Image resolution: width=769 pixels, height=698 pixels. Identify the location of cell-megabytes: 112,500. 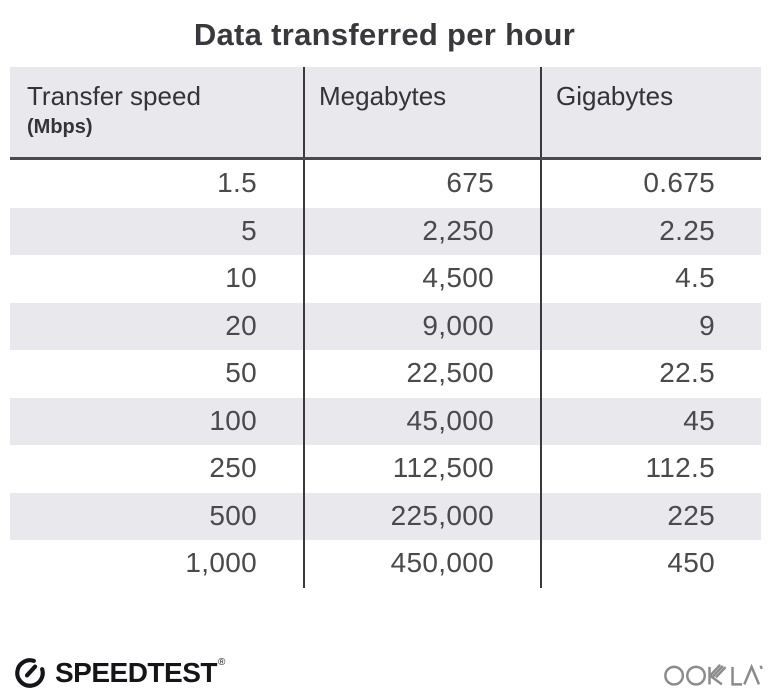
(421, 469).